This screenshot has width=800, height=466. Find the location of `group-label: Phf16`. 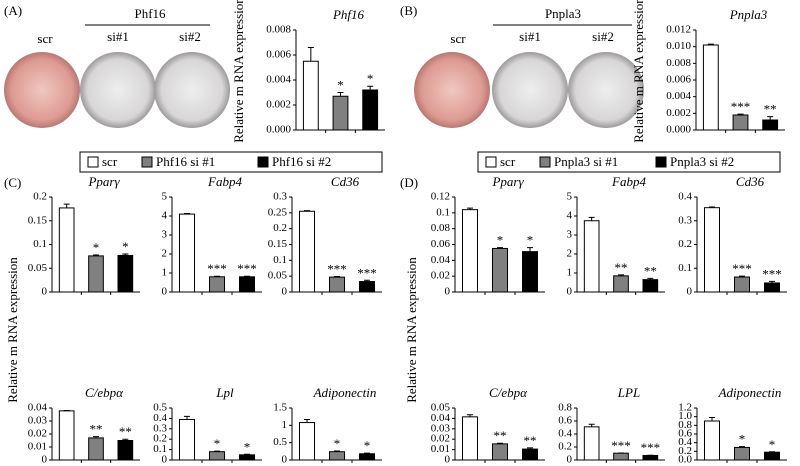

group-label: Phf16 is located at coordinates (150, 13).